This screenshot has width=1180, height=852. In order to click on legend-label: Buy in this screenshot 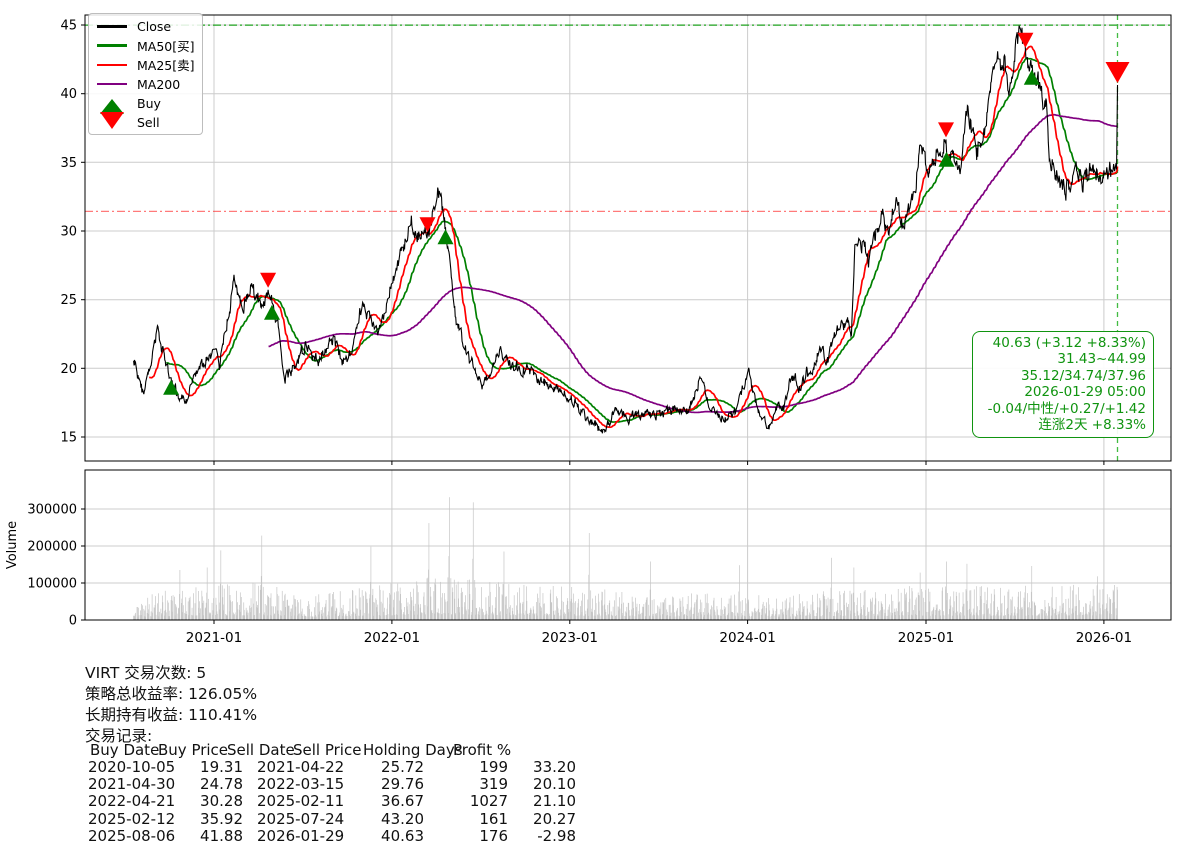, I will do `click(149, 103)`.